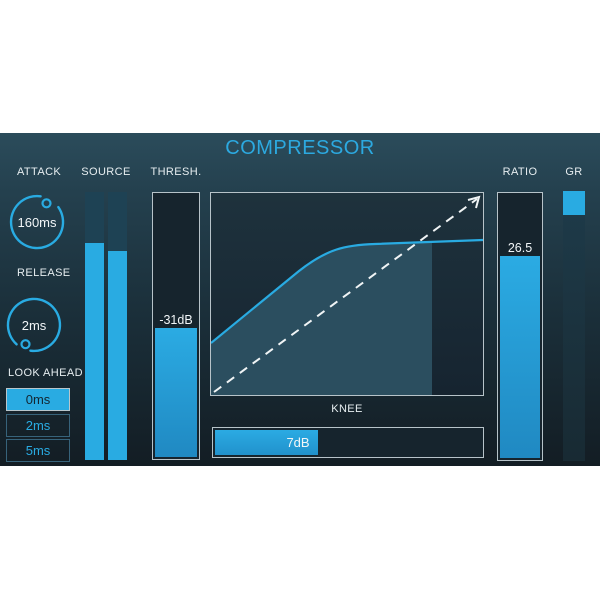  Describe the element at coordinates (38, 399) in the screenshot. I see `look-ahead-option-0ms: 0ms` at that location.